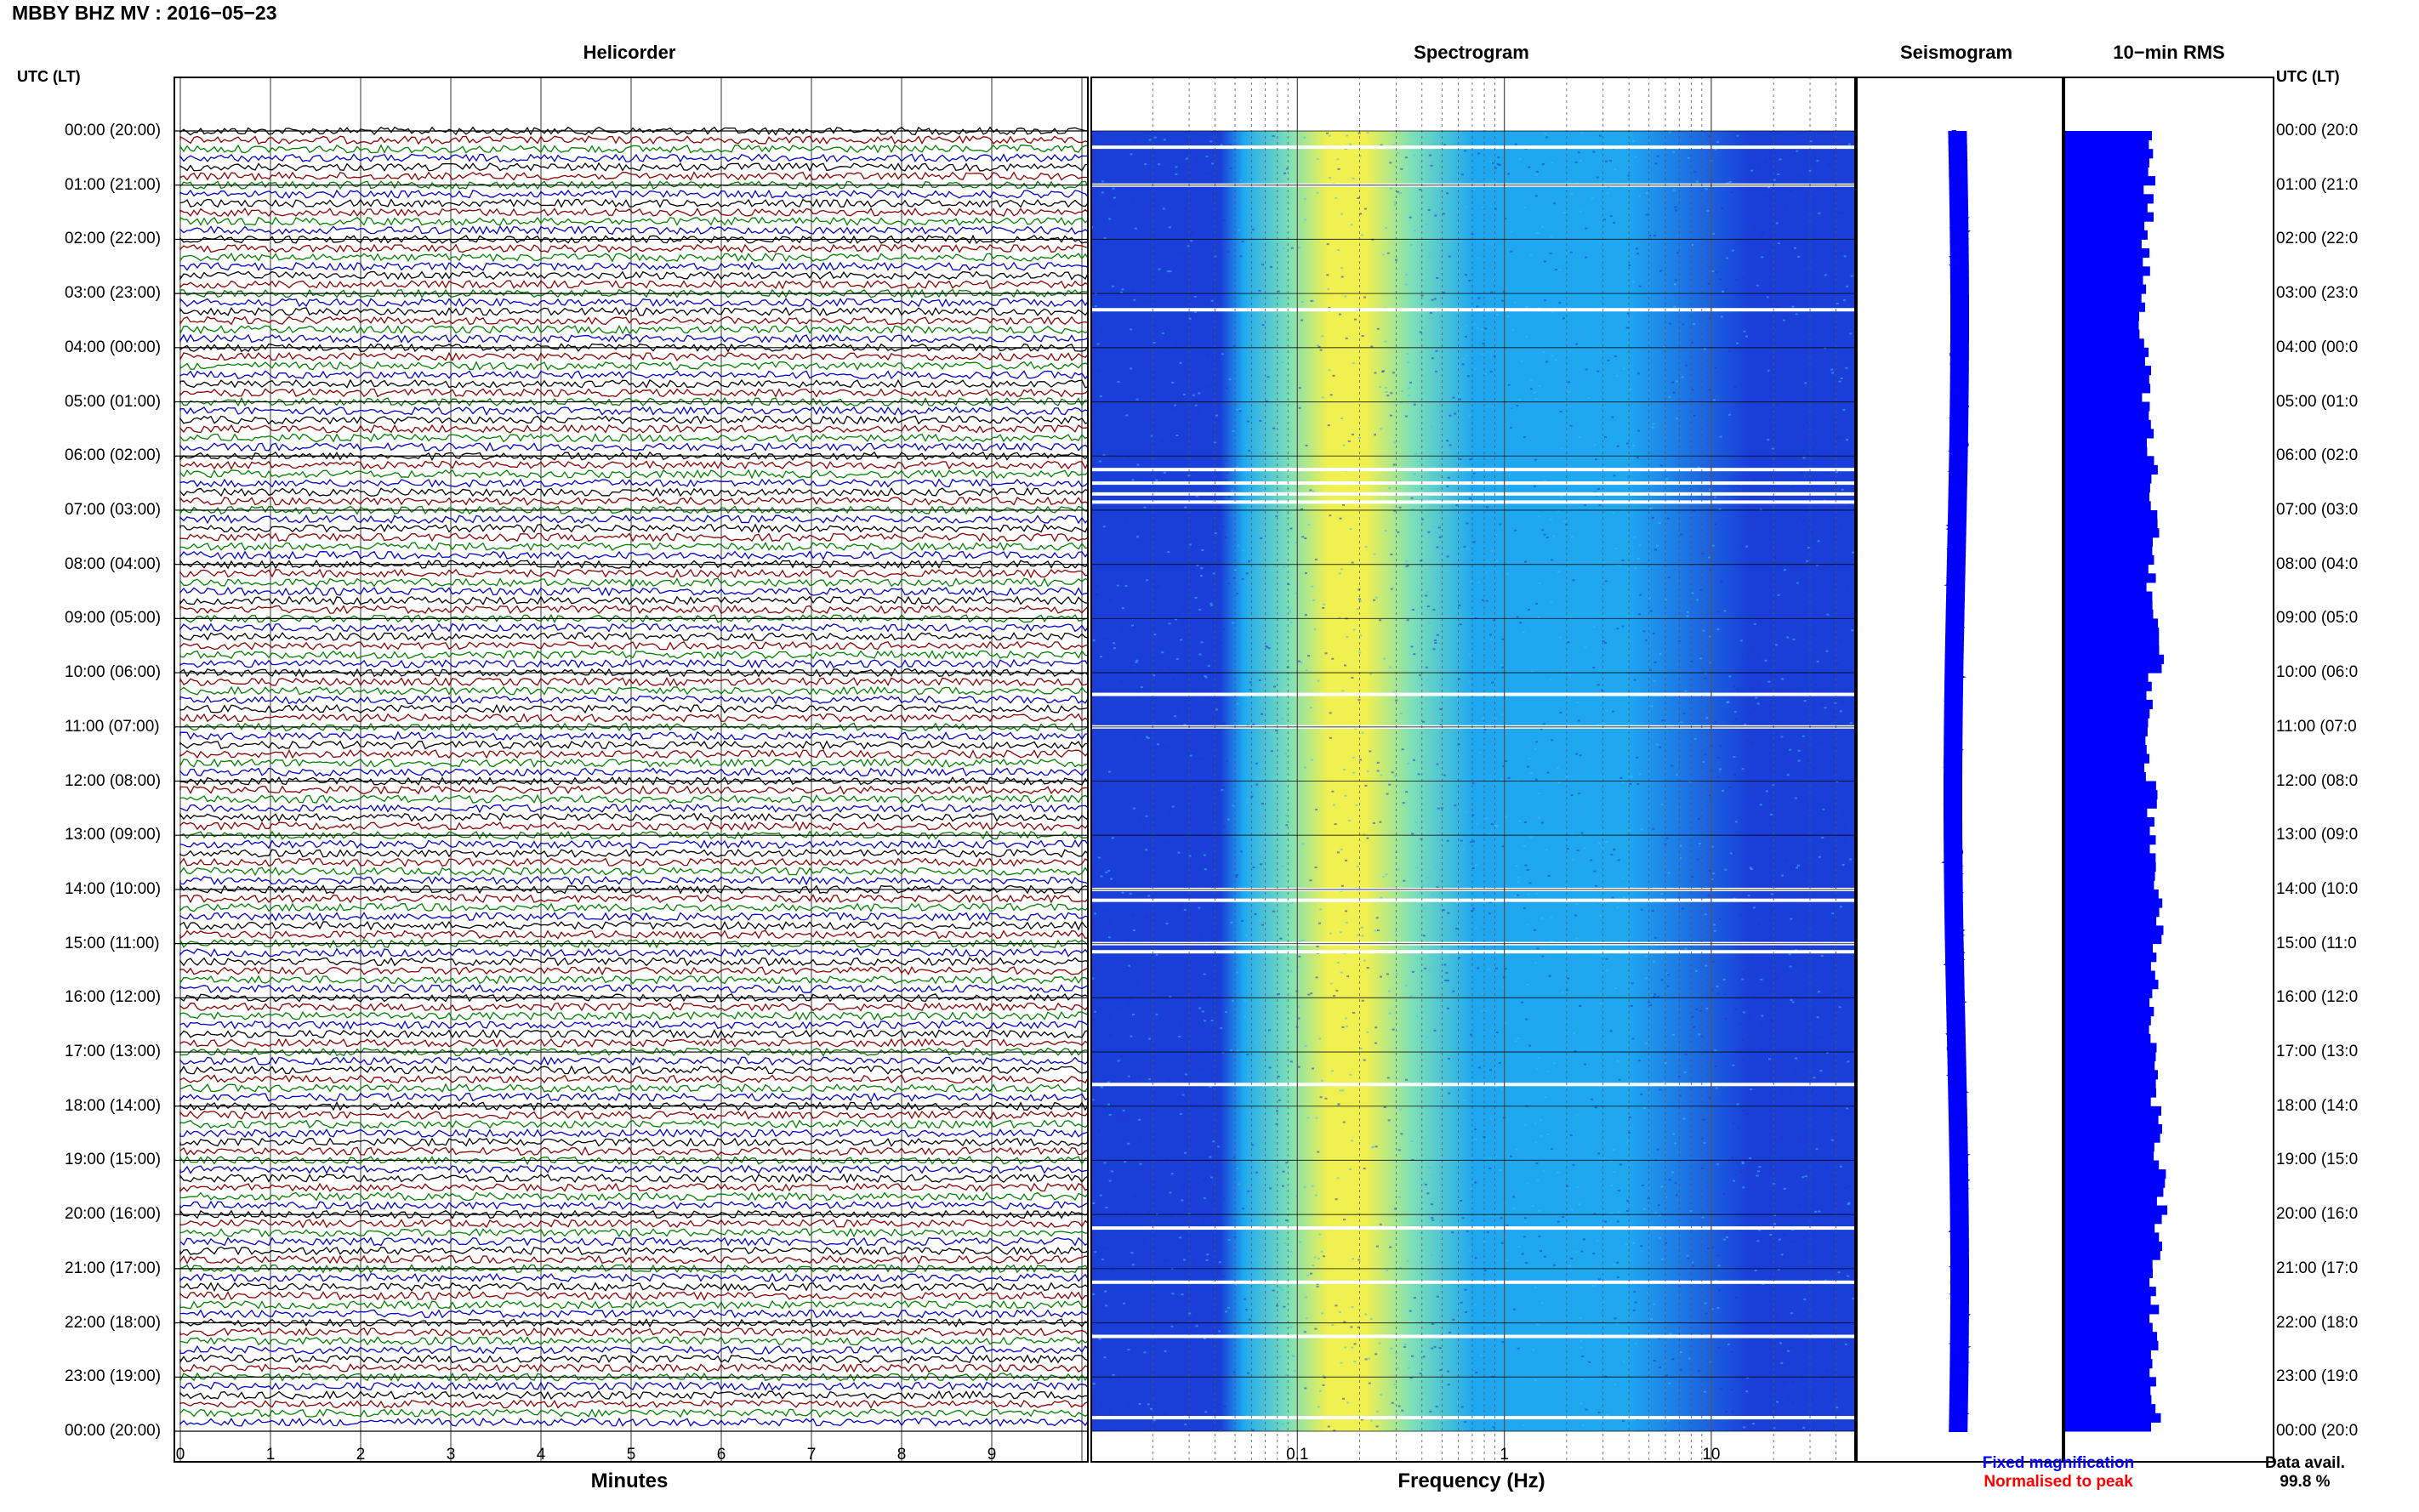  Describe the element at coordinates (2317, 1376) in the screenshot. I see `time-label-right: 23:00 (19:0` at that location.